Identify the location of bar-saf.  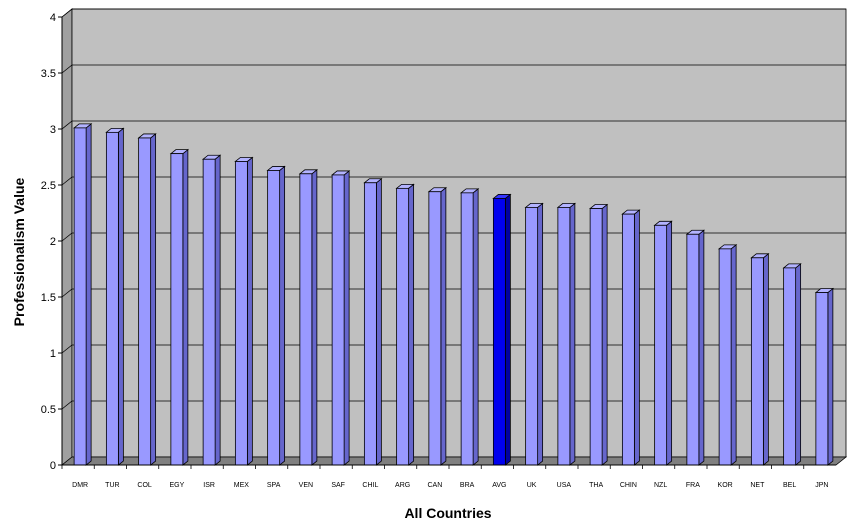
(340, 318).